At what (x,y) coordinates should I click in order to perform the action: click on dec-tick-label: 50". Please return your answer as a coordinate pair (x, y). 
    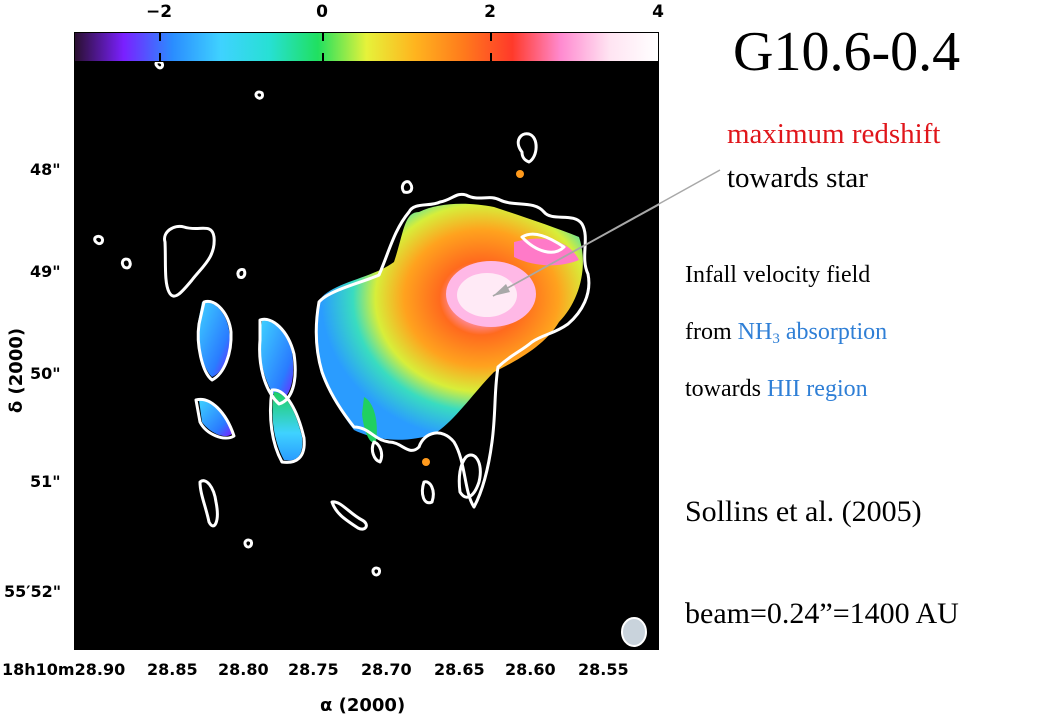
    Looking at the image, I should click on (45, 373).